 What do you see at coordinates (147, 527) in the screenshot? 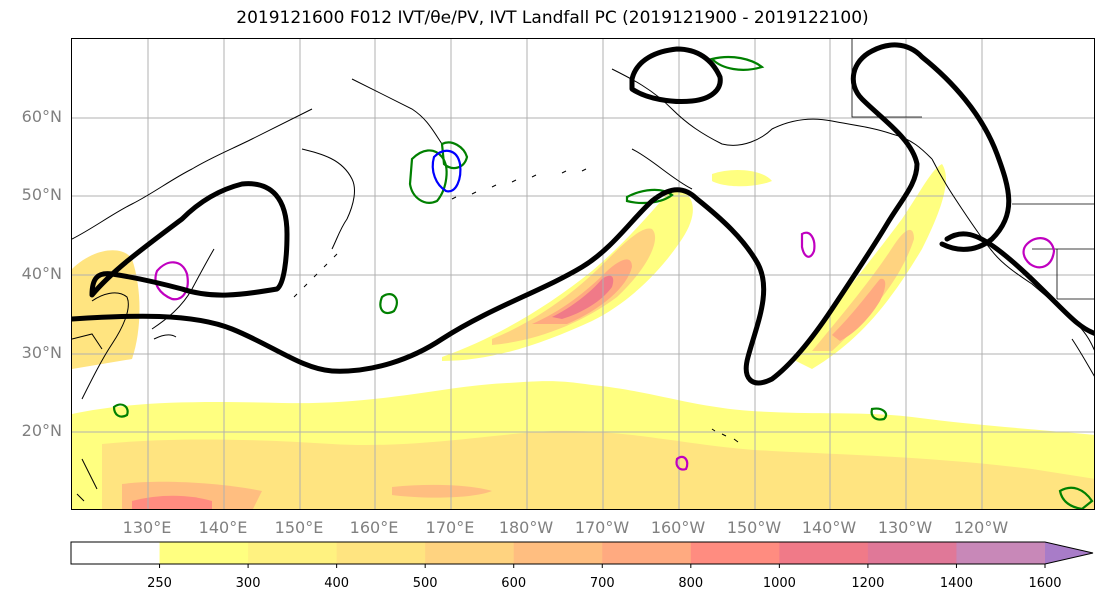
I see `lon-tick-130e: 130°E` at bounding box center [147, 527].